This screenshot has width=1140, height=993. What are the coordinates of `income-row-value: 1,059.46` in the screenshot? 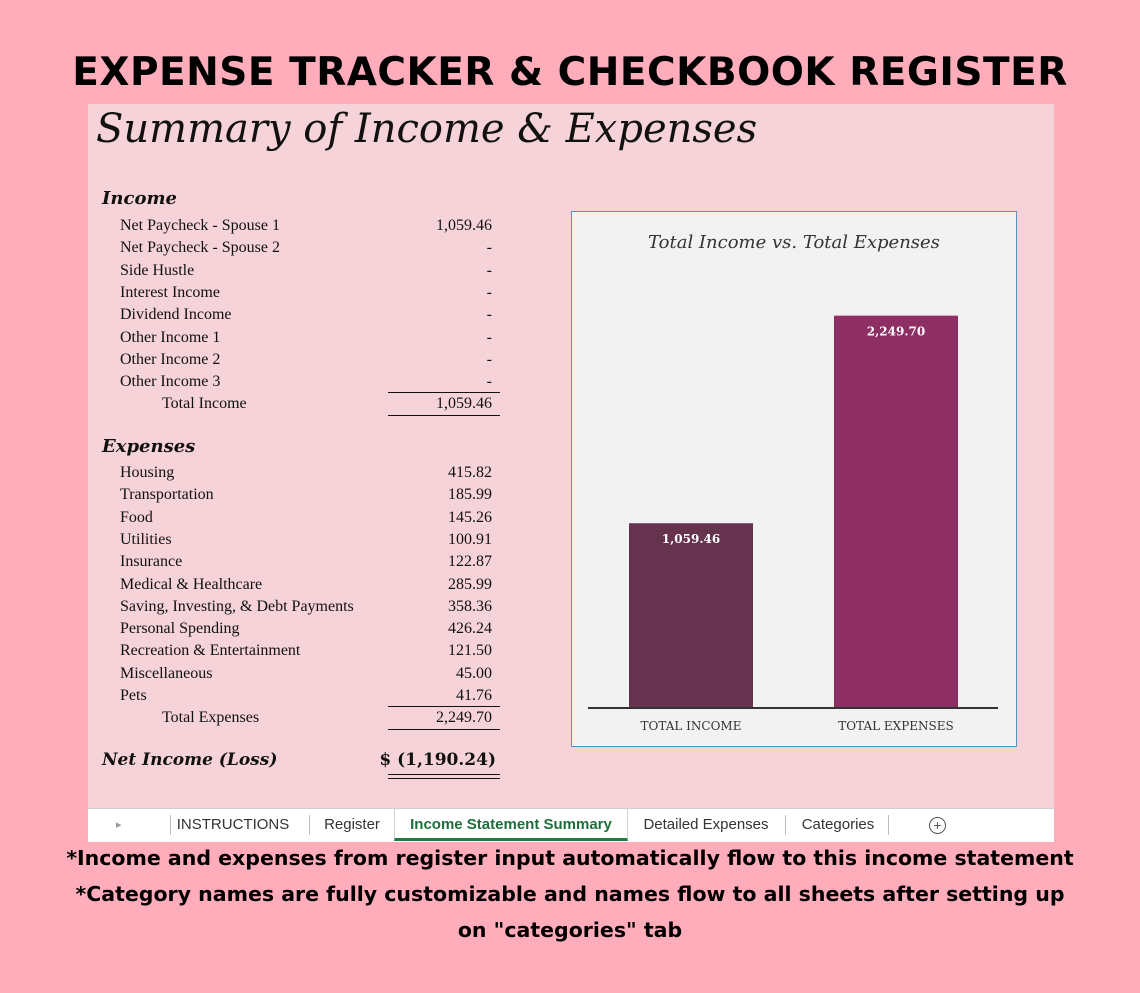 It's located at (464, 225).